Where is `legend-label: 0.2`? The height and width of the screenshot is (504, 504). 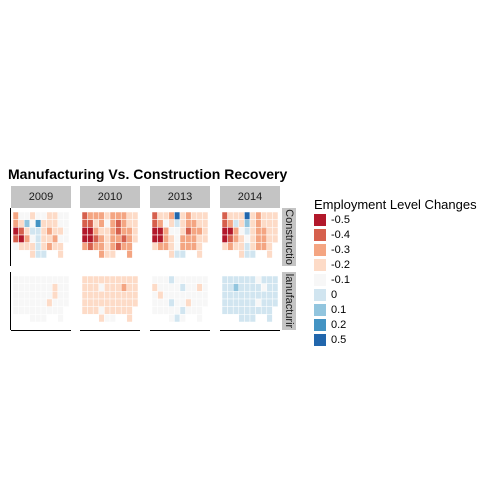
legend-label: 0.2 is located at coordinates (338, 325).